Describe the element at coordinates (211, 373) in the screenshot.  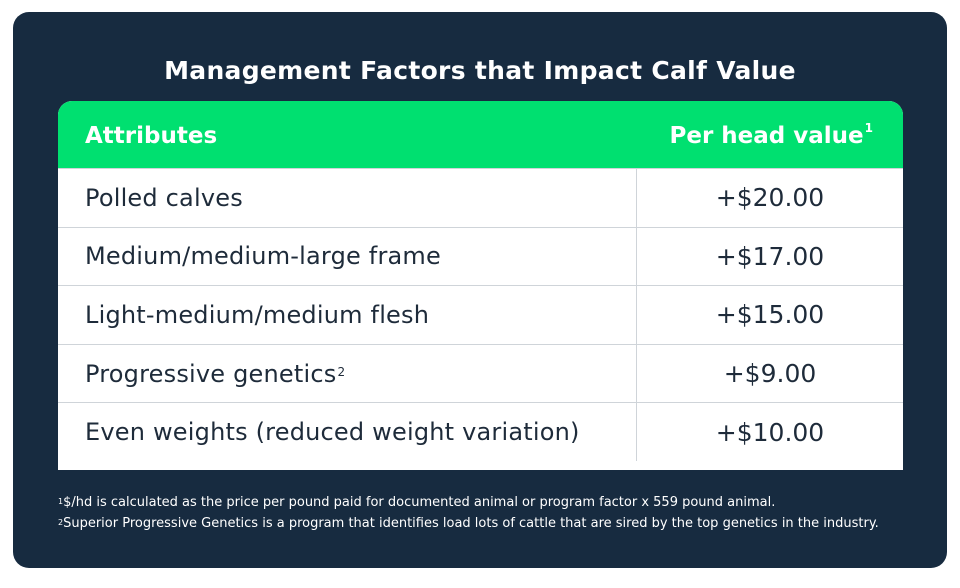
I see `attribute-text: Progressive genetics` at that location.